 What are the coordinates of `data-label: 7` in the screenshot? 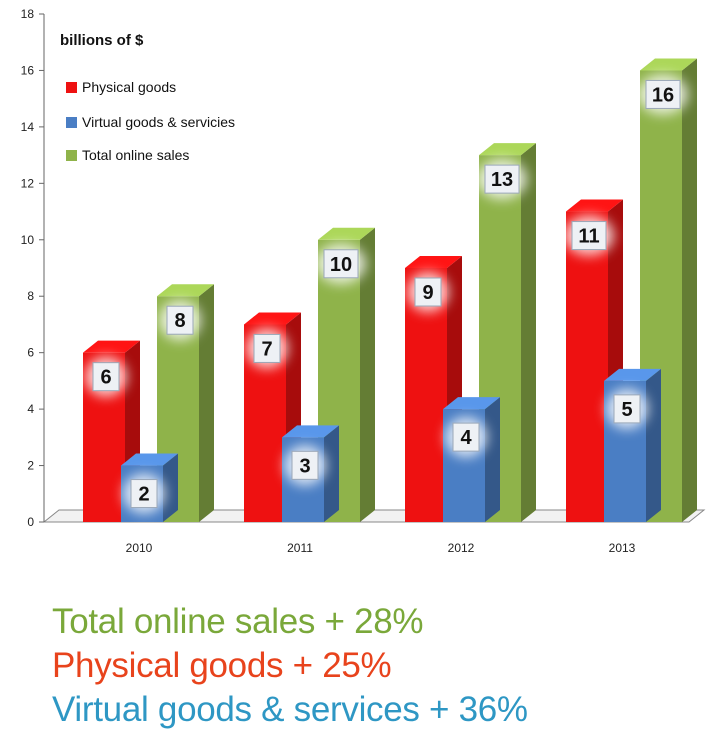 It's located at (267, 348).